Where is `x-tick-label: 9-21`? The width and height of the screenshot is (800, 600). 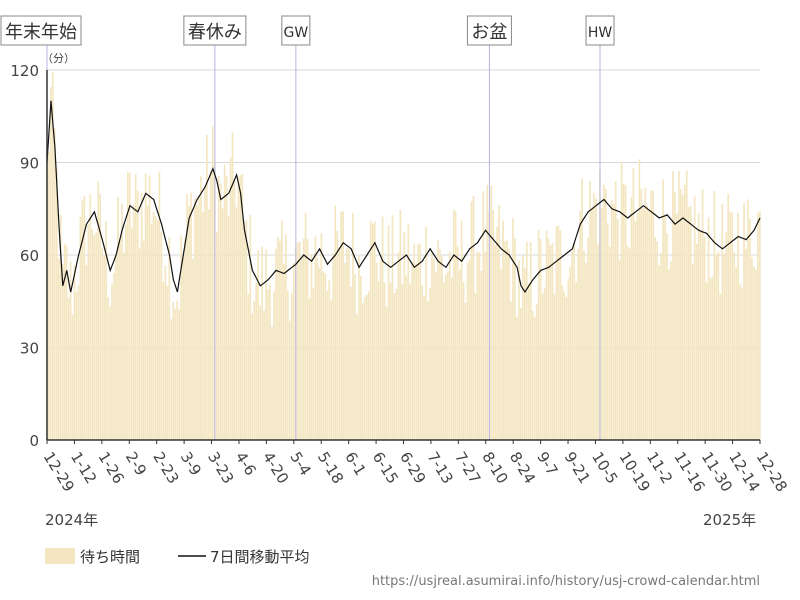 x-tick-label: 9-21 is located at coordinates (577, 468).